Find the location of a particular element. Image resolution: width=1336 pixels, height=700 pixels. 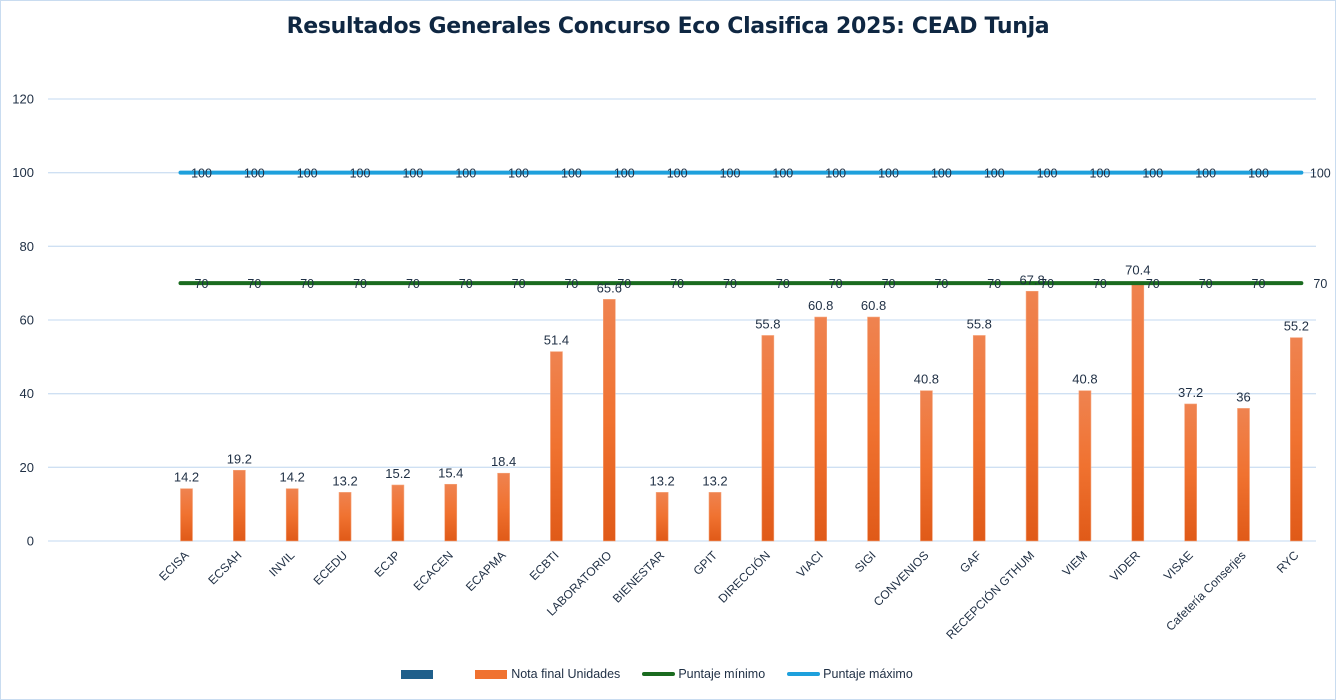

legend-item-nota-final: Nota final Unidades is located at coordinates (547, 674).